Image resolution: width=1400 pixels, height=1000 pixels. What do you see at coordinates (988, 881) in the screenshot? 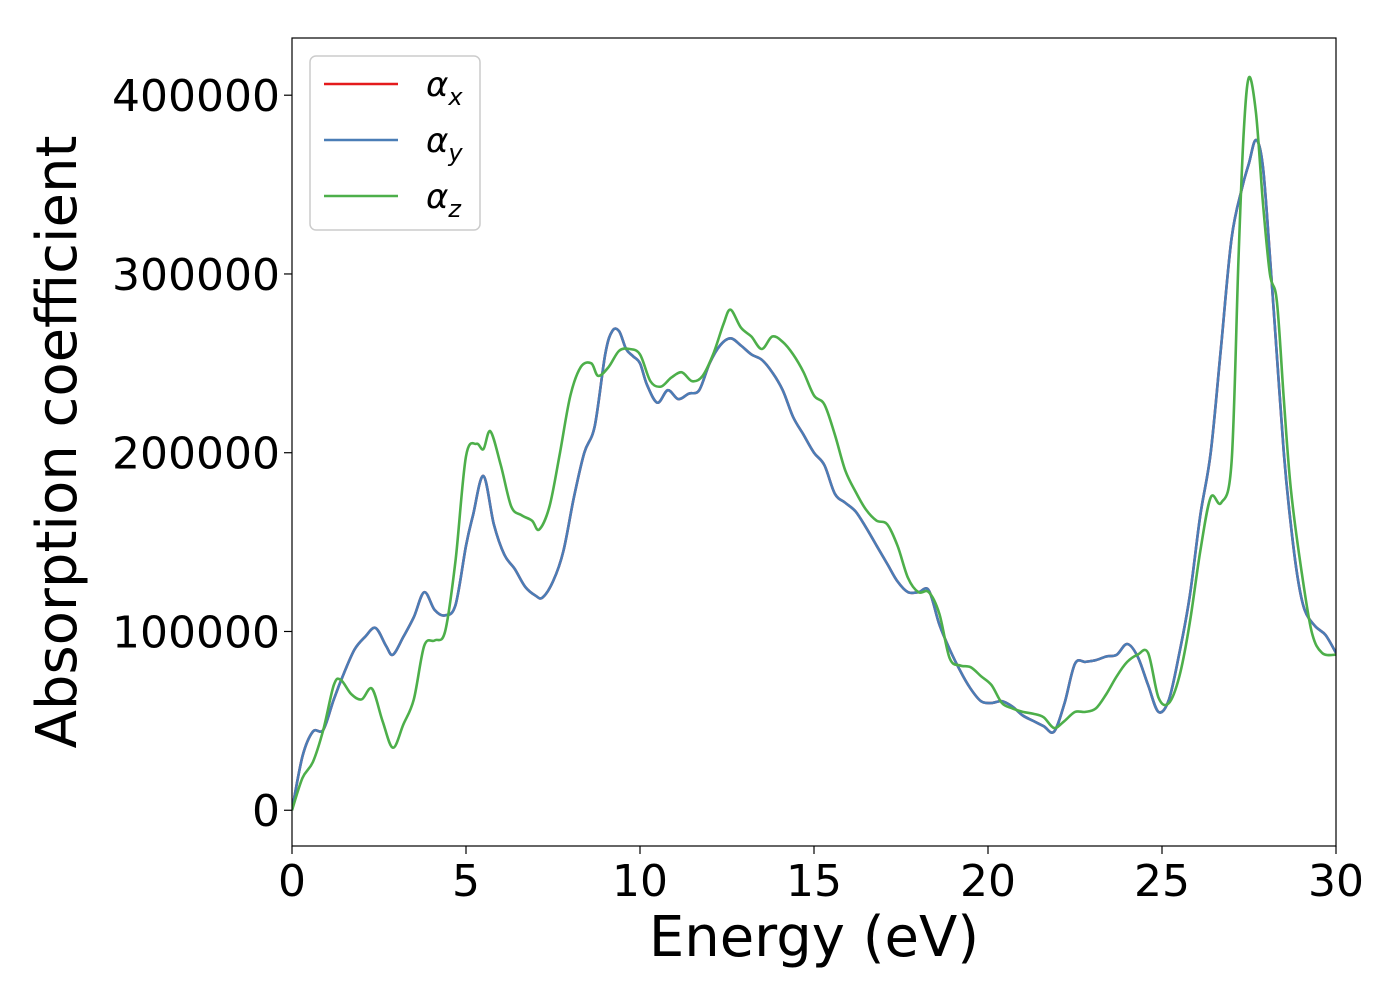
I see `x-tick-label: 20` at bounding box center [988, 881].